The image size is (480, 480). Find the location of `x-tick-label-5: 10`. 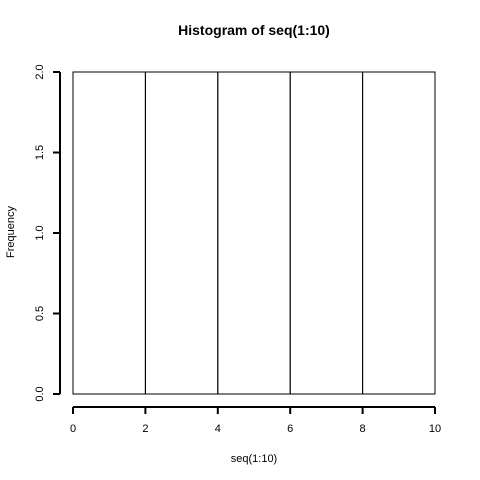

x-tick-label-5: 10 is located at coordinates (435, 429).